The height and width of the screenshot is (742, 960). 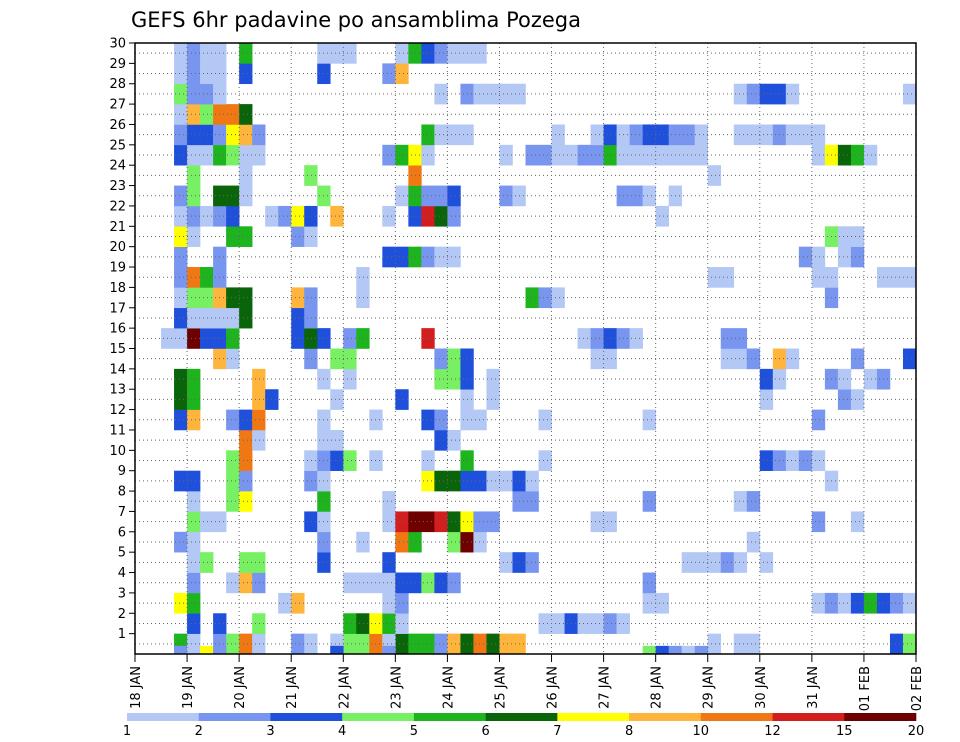 I want to click on x-tick-label: 24 JAN, so click(x=448, y=687).